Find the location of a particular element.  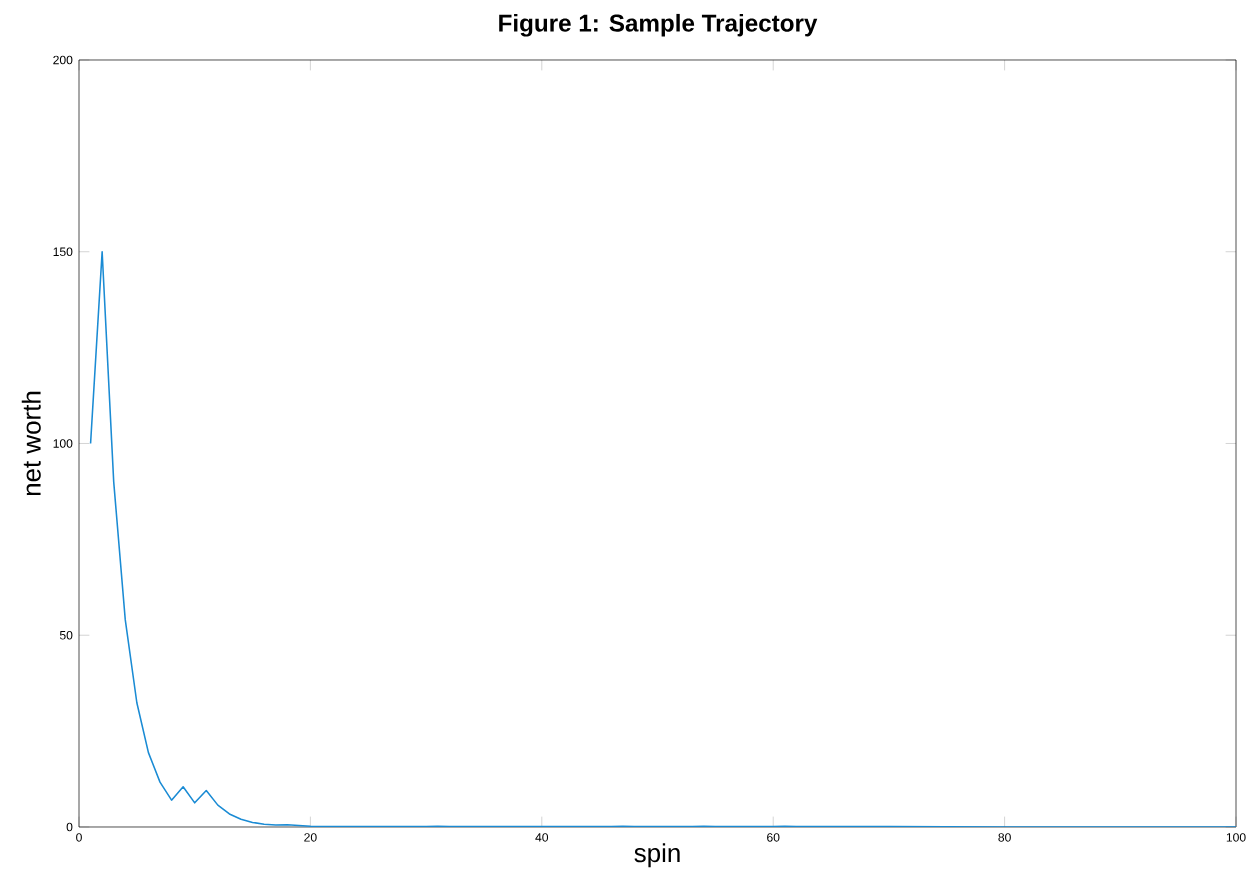

x-tick-label: 40 is located at coordinates (542, 837).